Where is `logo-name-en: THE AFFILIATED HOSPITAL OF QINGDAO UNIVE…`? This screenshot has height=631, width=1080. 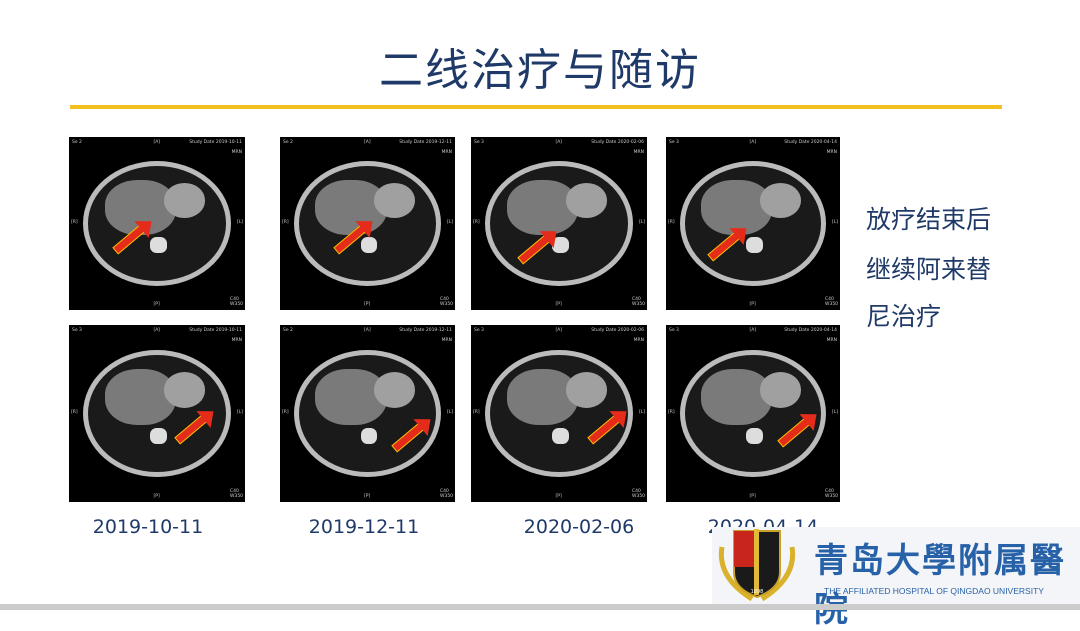 logo-name-en: THE AFFILIATED HOSPITAL OF QINGDAO UNIVE… is located at coordinates (934, 591).